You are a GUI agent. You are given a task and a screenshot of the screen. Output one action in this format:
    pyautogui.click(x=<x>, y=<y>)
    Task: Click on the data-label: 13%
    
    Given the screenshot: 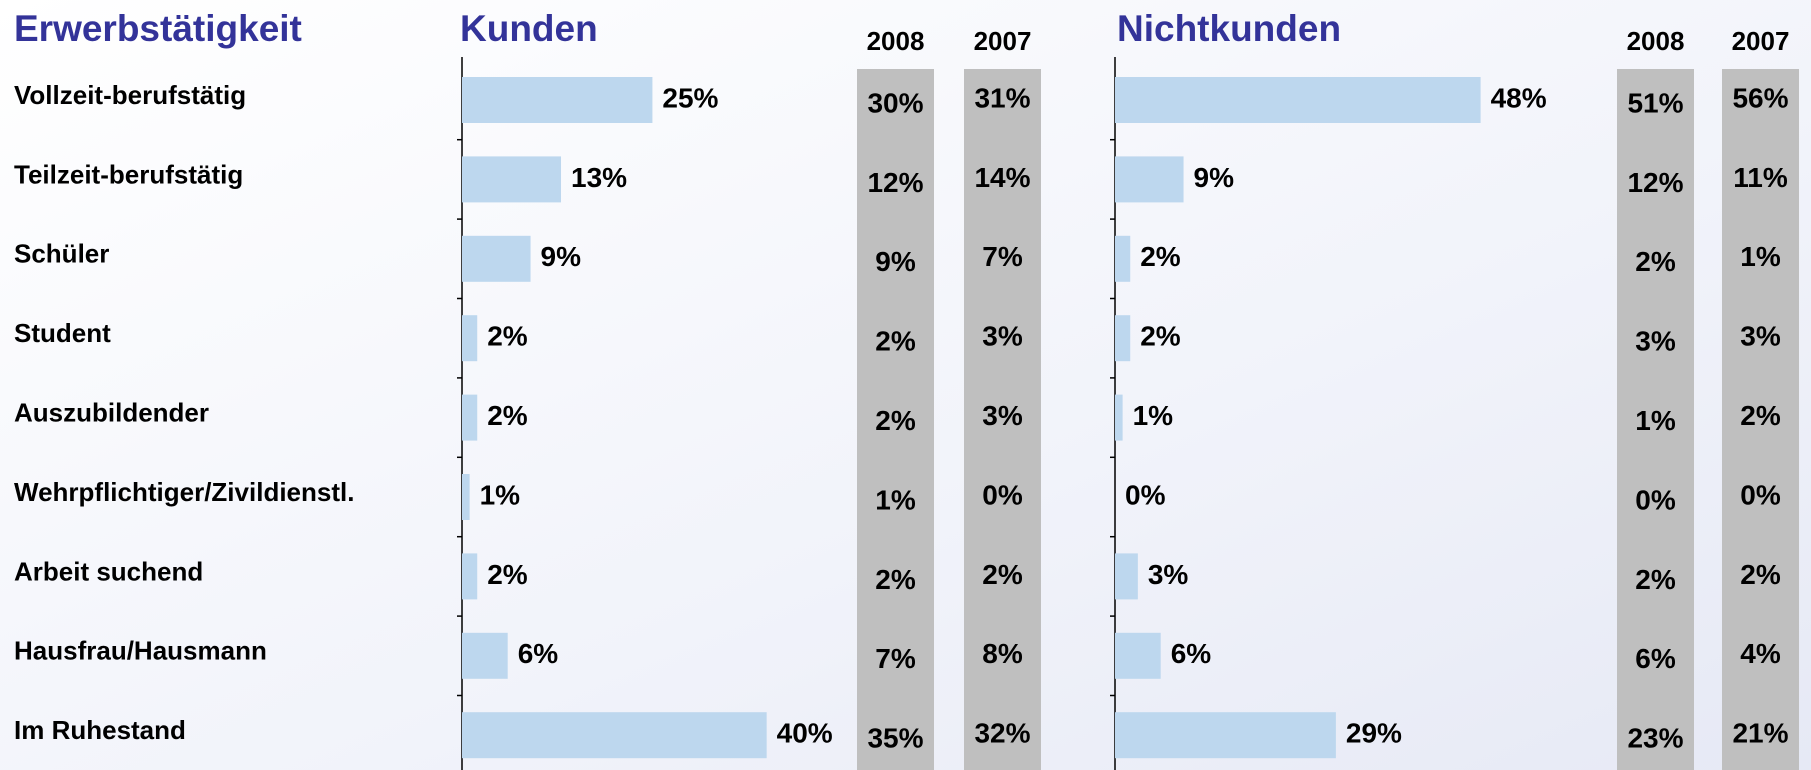 What is the action you would take?
    pyautogui.click(x=599, y=177)
    